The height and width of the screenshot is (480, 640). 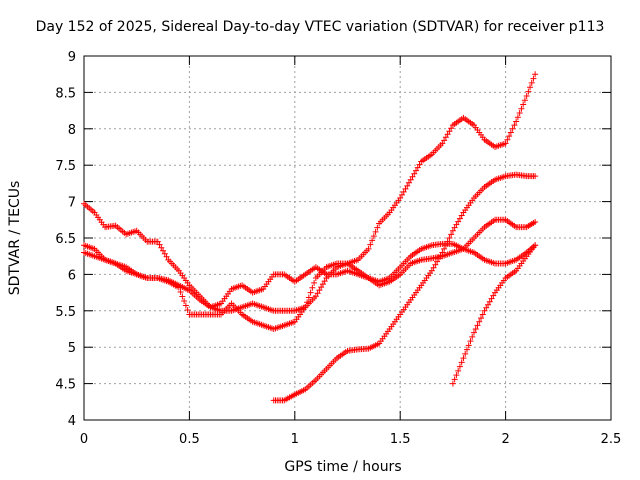 I want to click on x-tick-label: 1, so click(x=295, y=439).